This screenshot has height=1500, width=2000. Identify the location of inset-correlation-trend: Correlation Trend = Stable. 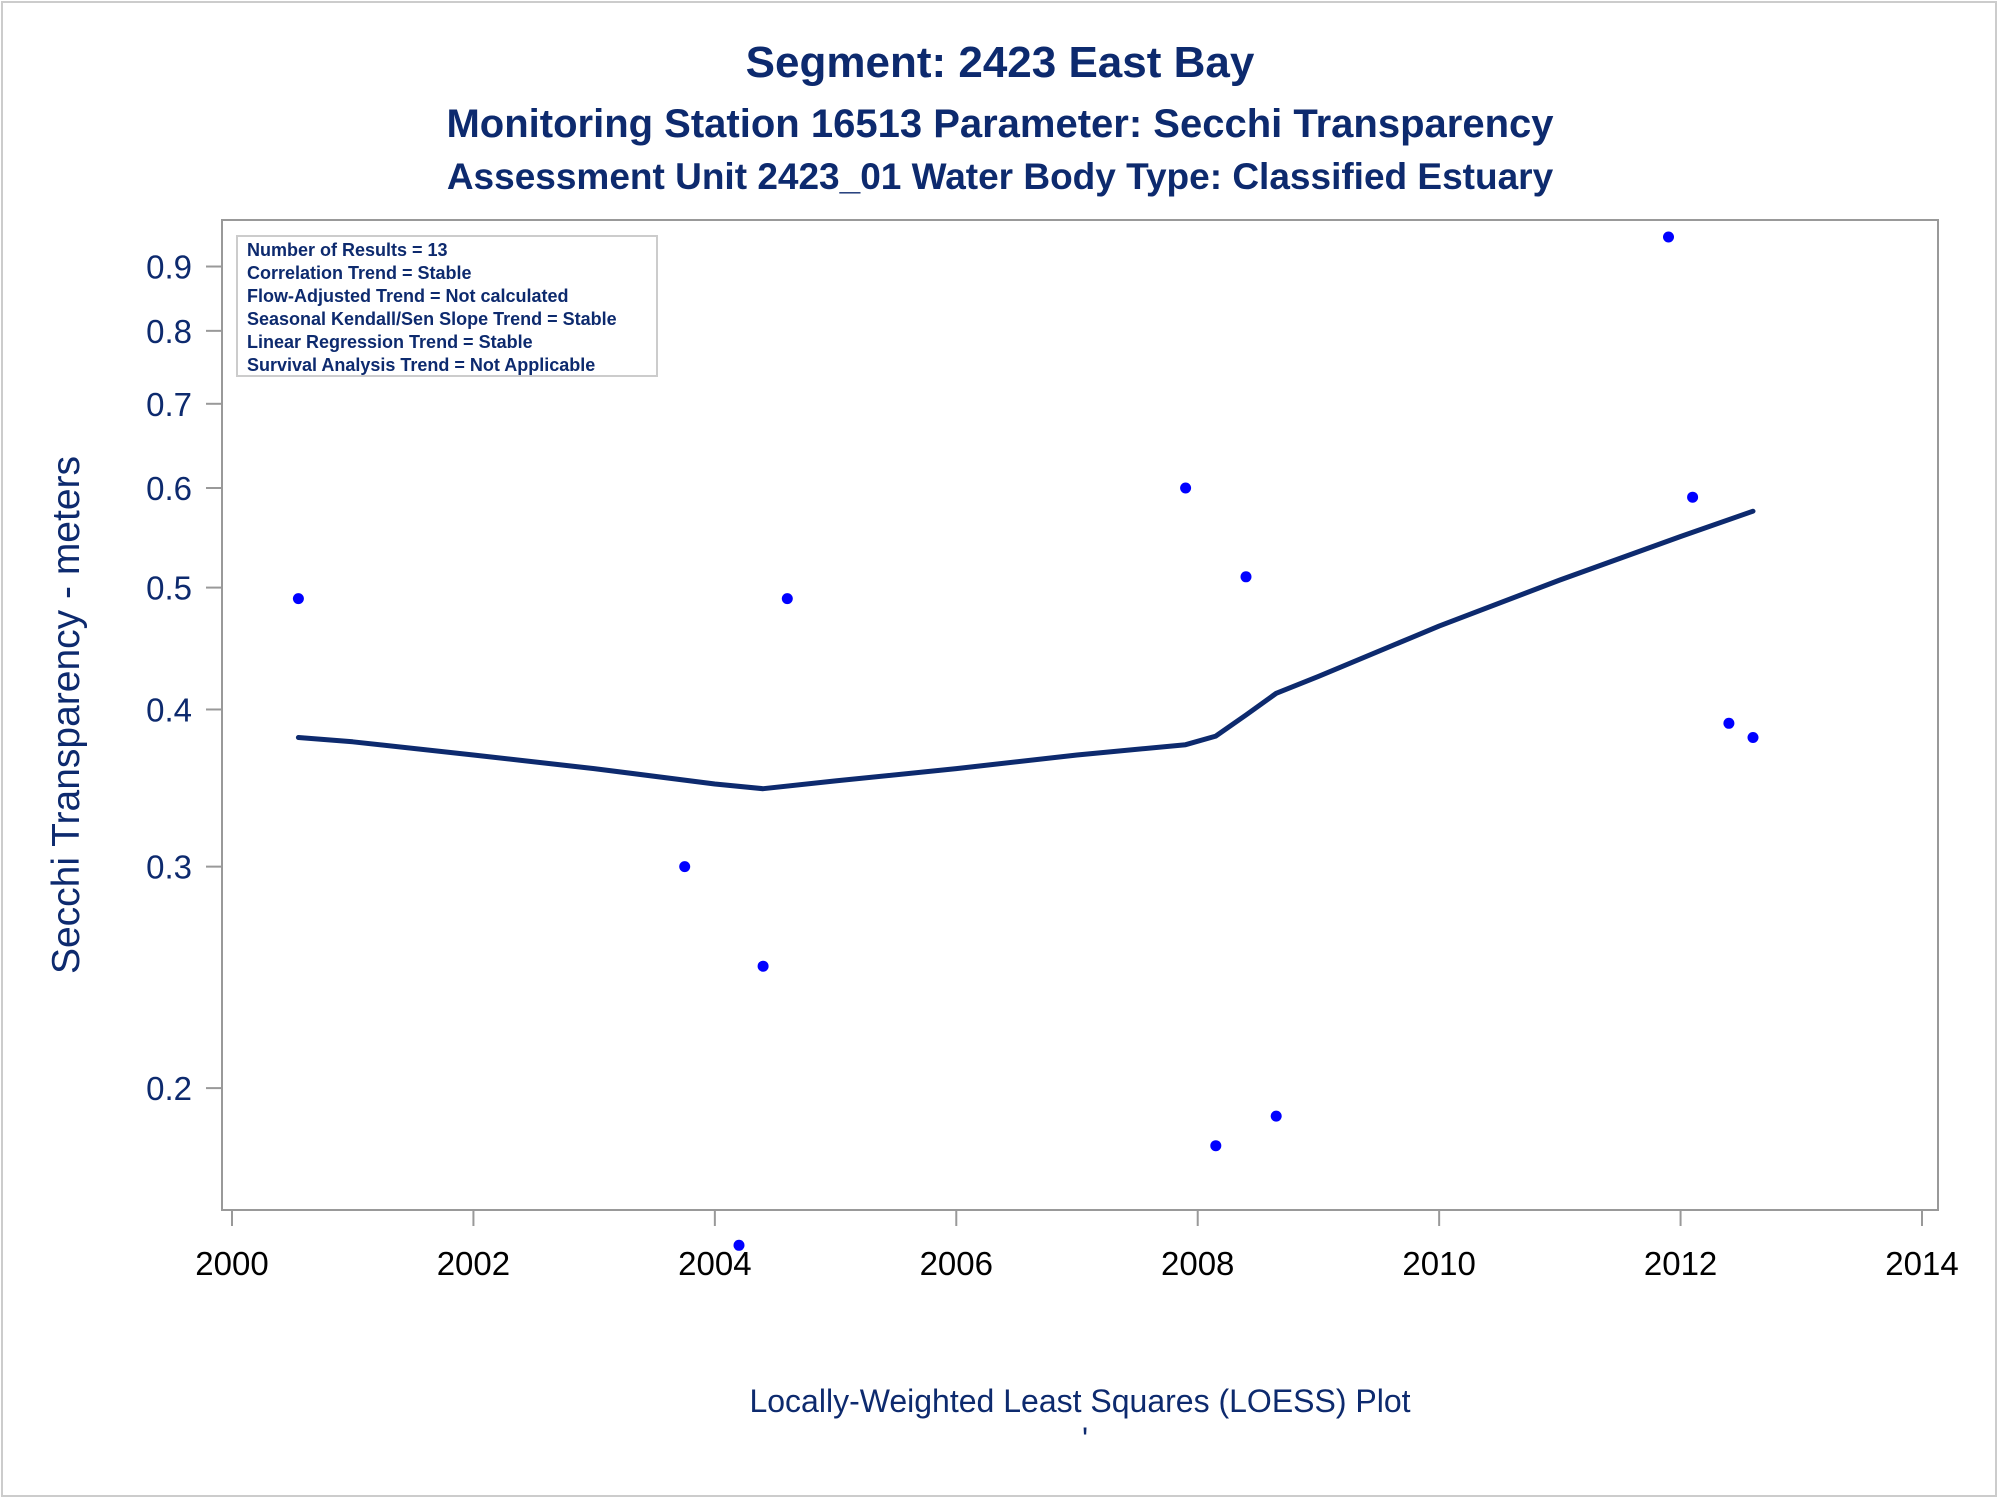
(359, 273).